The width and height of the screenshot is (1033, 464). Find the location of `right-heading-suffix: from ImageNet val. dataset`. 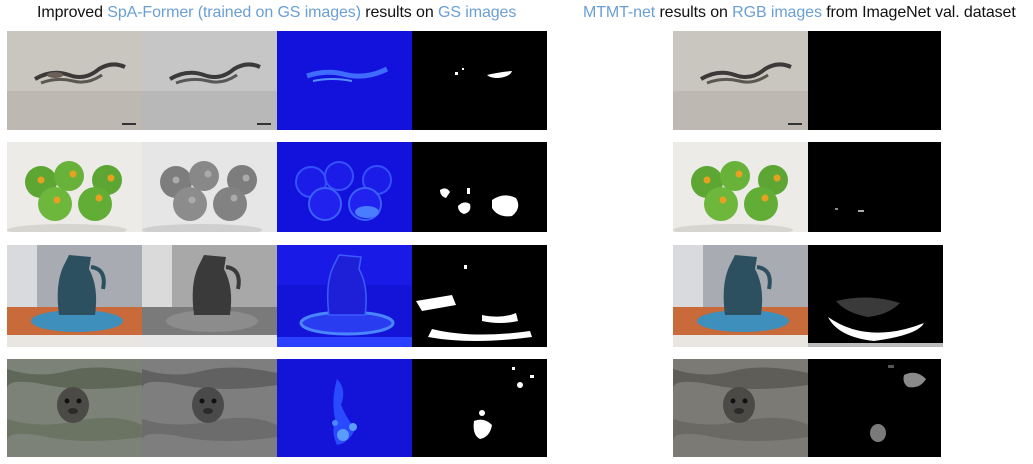

right-heading-suffix: from ImageNet val. dataset is located at coordinates (918, 12).